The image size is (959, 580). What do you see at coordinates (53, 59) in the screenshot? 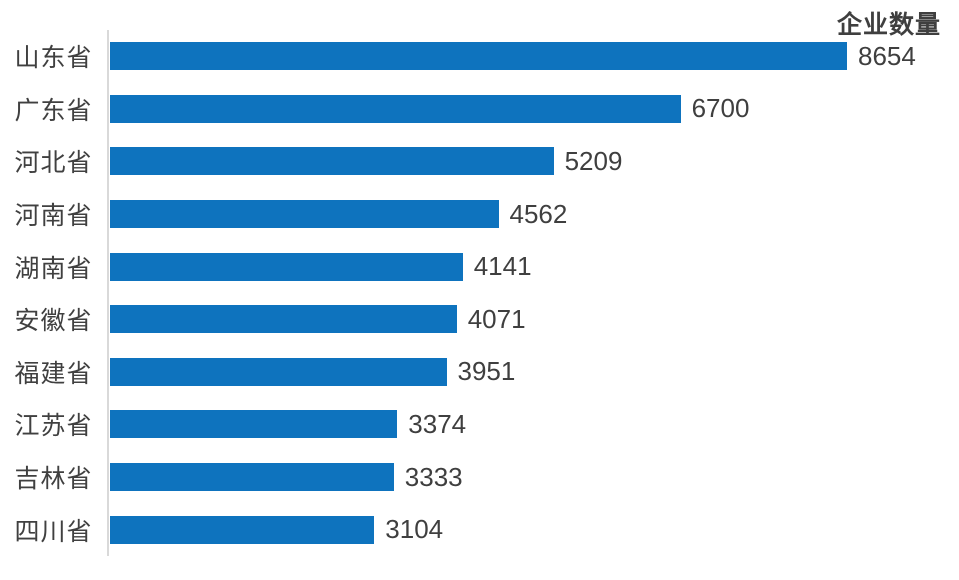
I see `category-label: 山东省` at bounding box center [53, 59].